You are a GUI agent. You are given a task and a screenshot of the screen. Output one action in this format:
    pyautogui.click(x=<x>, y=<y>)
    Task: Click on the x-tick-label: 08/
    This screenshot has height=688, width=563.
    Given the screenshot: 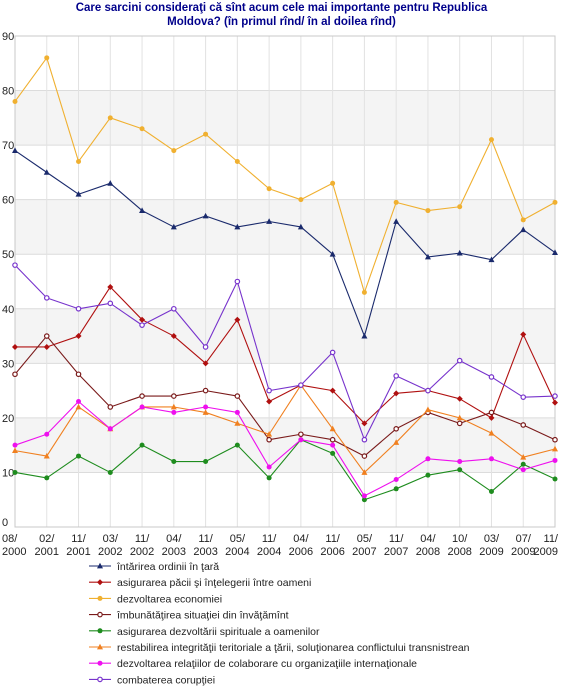 What is the action you would take?
    pyautogui.click(x=10, y=539)
    